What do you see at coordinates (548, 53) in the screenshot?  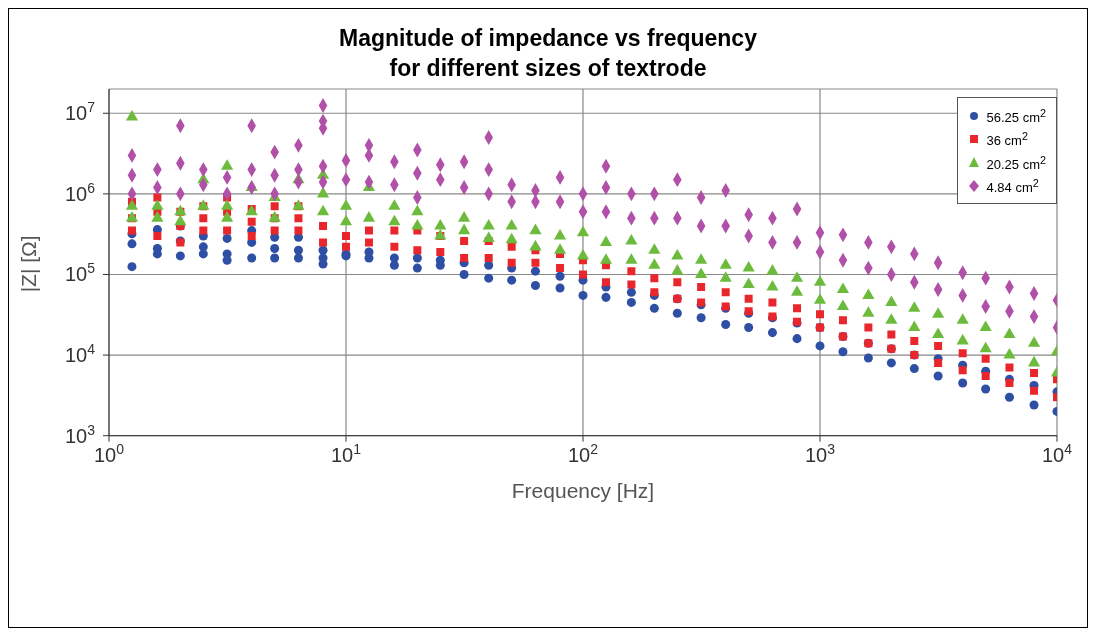 I see `chart-title: Magnitude of impedance vs frequency for different sizes of textrode` at bounding box center [548, 53].